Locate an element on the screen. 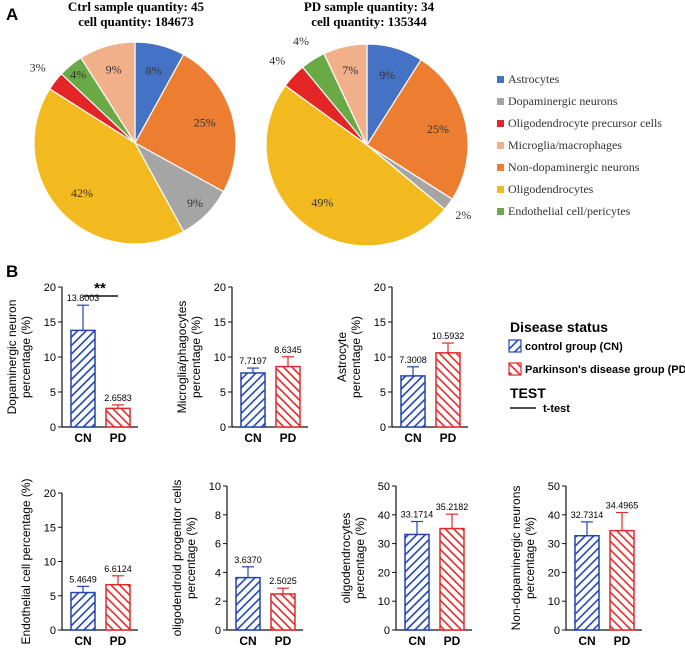  bar-legend-swatch-cn is located at coordinates (515, 346).